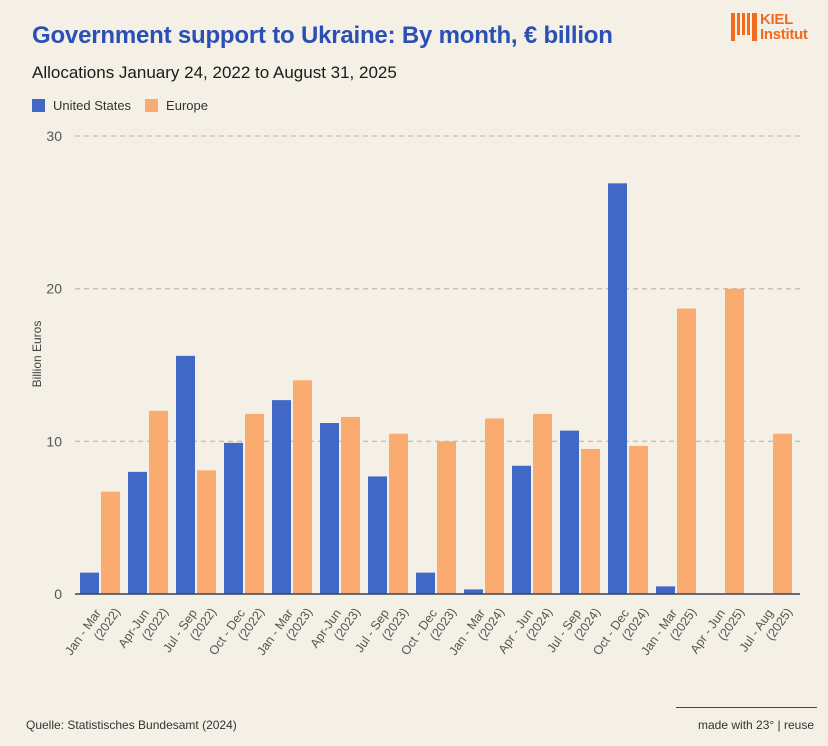  What do you see at coordinates (776, 19) in the screenshot?
I see `logo-text-line1: KIEL` at bounding box center [776, 19].